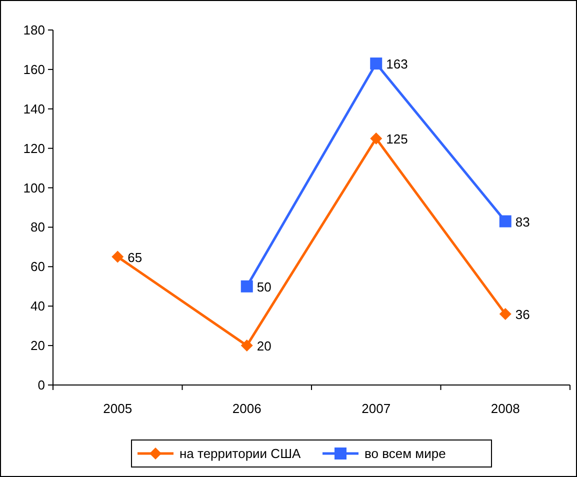  I want to click on data-label: 20, so click(264, 346).